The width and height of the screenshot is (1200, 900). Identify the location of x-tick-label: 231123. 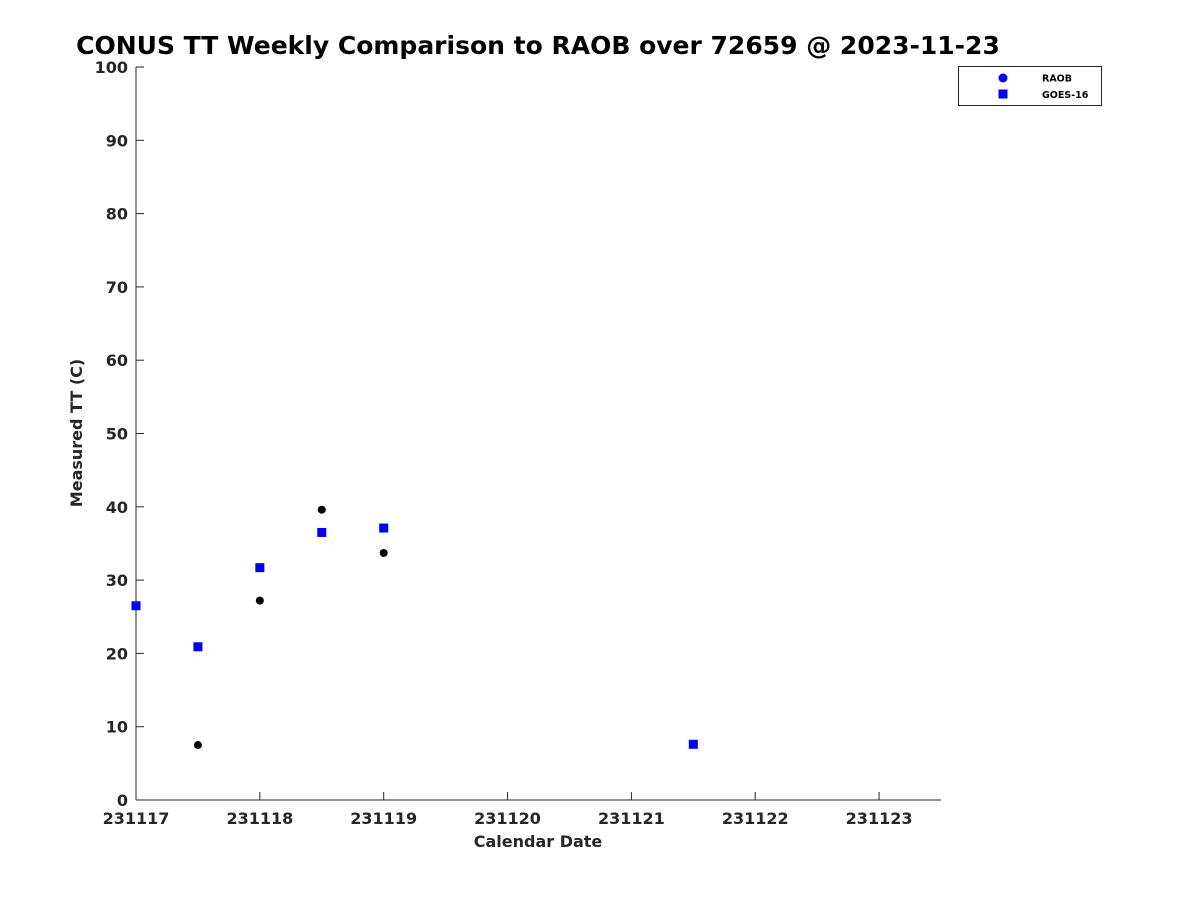
(879, 818).